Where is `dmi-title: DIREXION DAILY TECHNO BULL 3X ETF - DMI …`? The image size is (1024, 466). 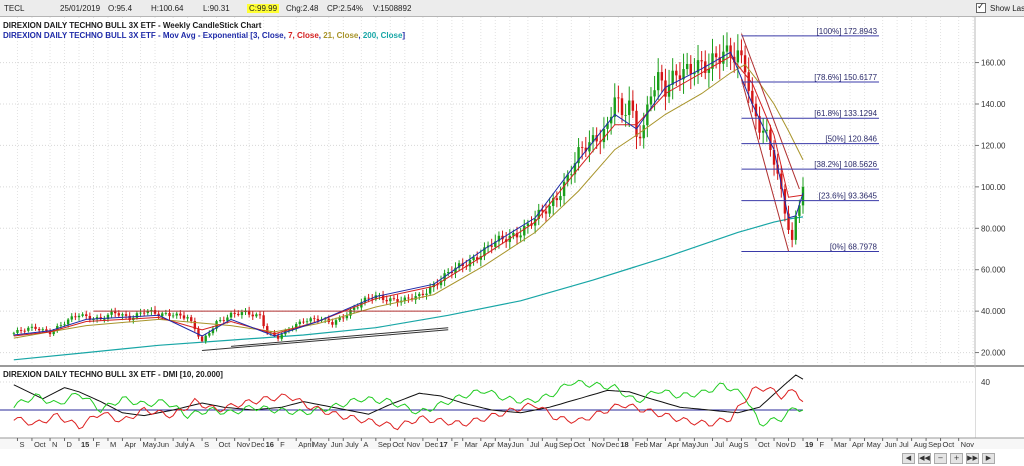
dmi-title: DIREXION DAILY TECHNO BULL 3X ETF - DMI … is located at coordinates (113, 374).